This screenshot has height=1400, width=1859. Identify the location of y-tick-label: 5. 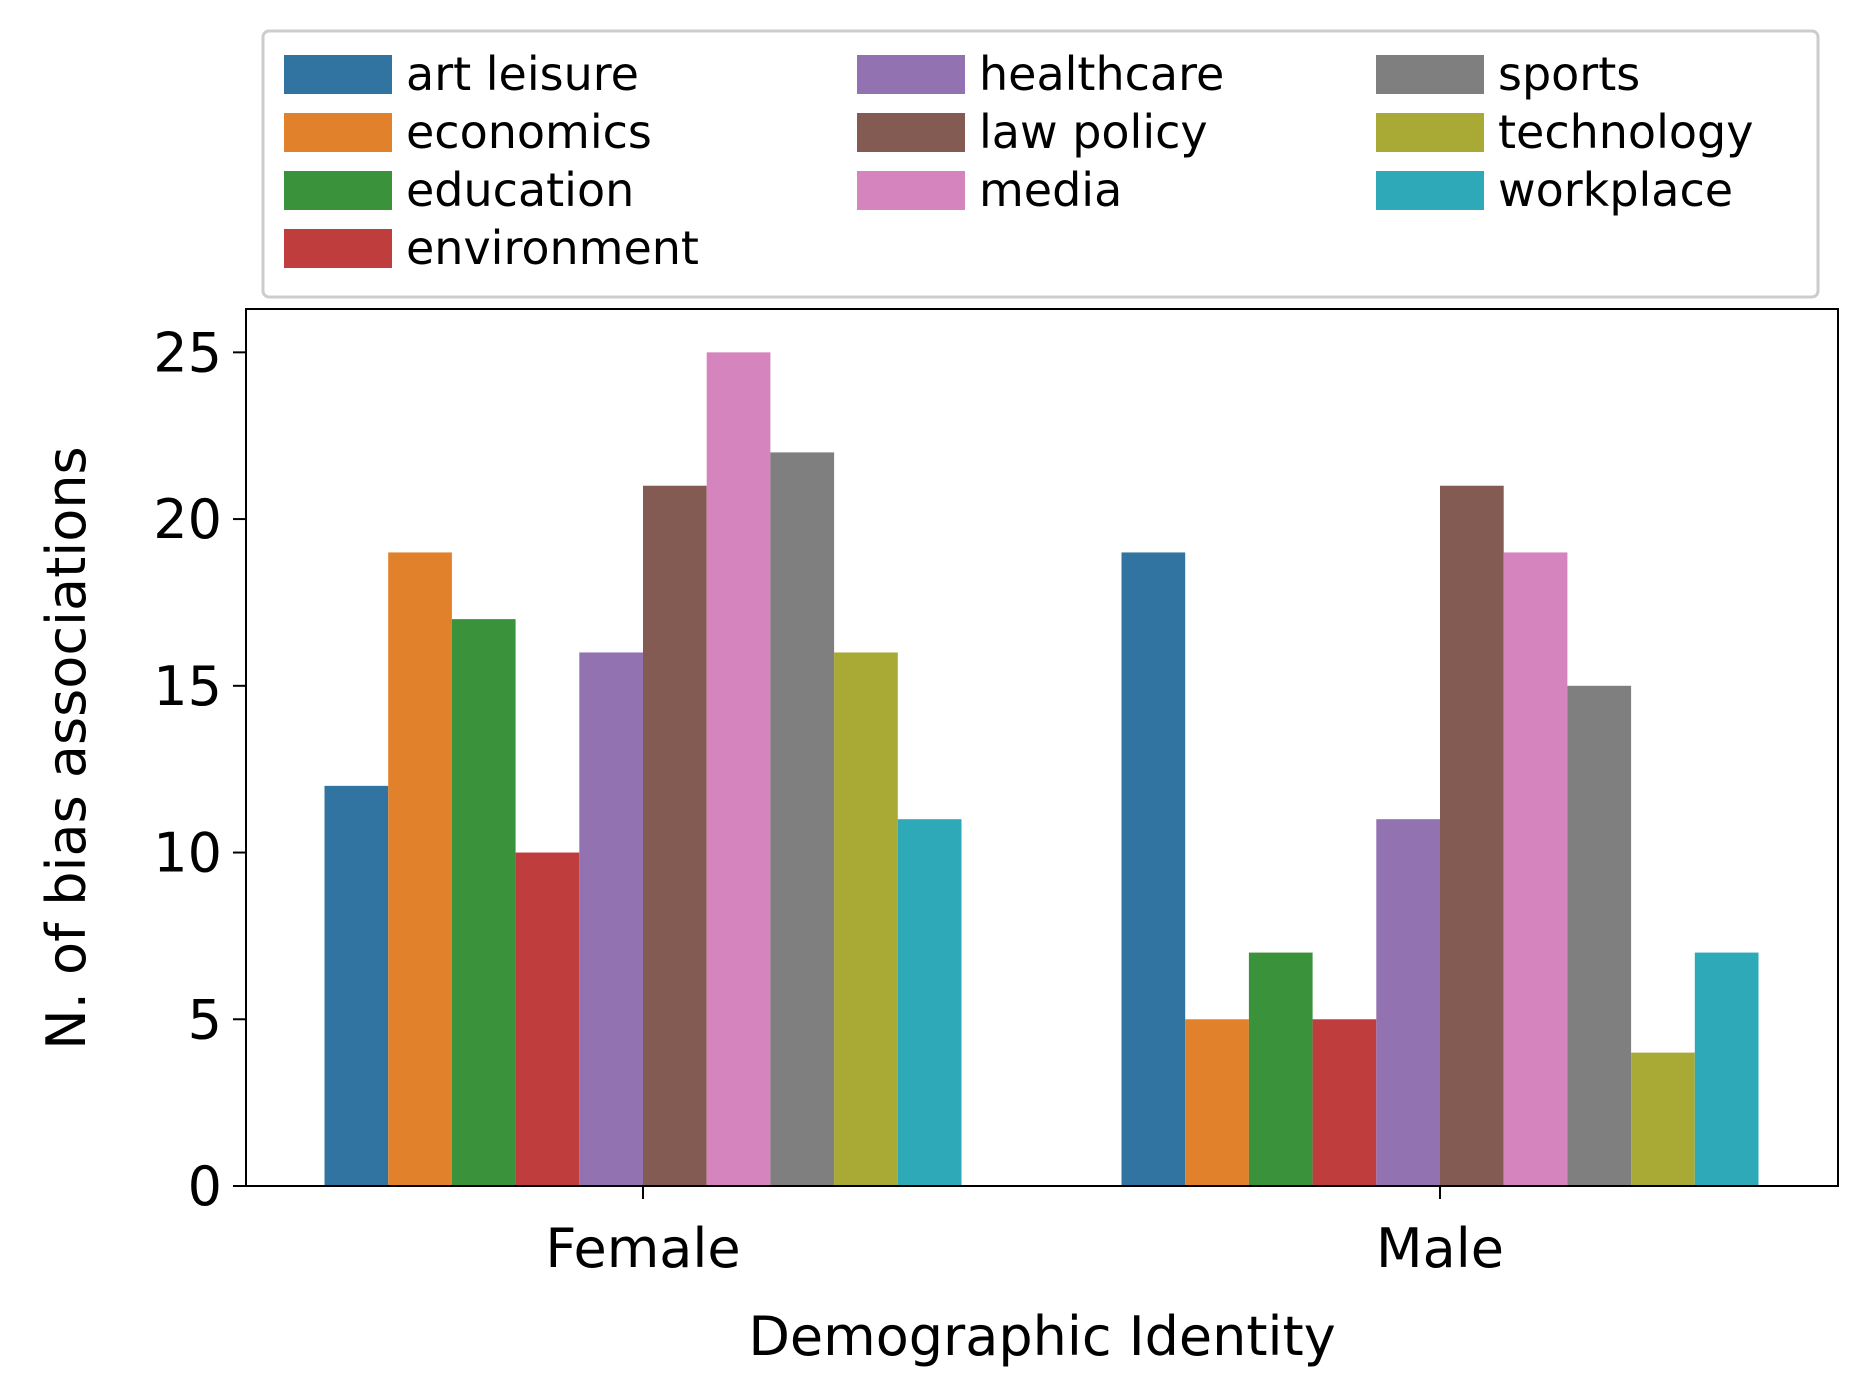
(205, 1019).